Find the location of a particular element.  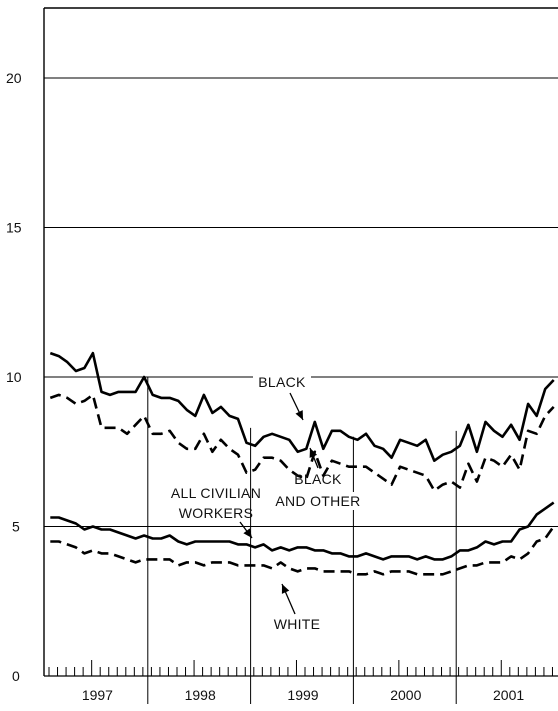

x-category-label: 1998 is located at coordinates (200, 695).